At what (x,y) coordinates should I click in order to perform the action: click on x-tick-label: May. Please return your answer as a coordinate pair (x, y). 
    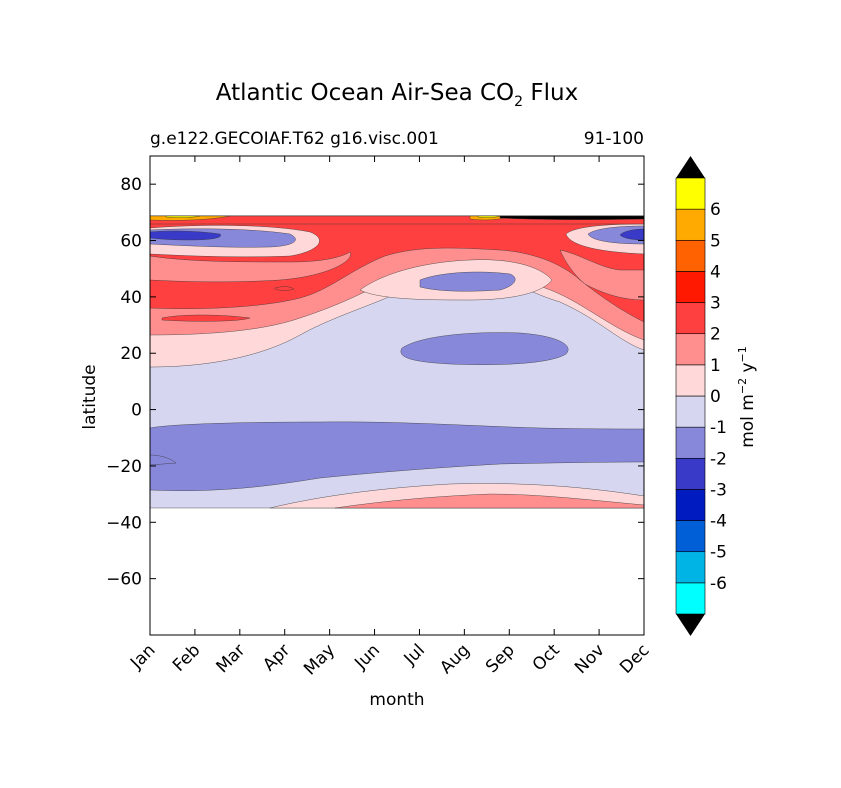
    Looking at the image, I should click on (319, 659).